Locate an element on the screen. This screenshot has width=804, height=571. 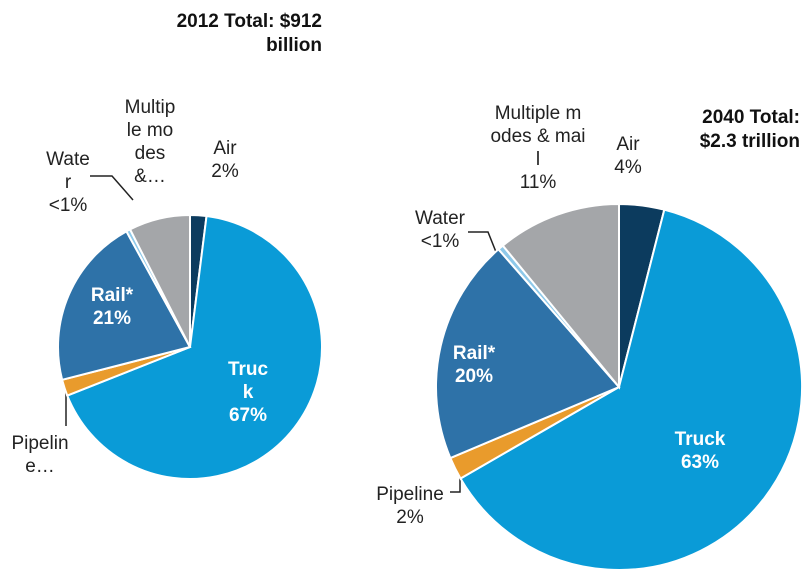
value-label: 67% is located at coordinates (248, 415).